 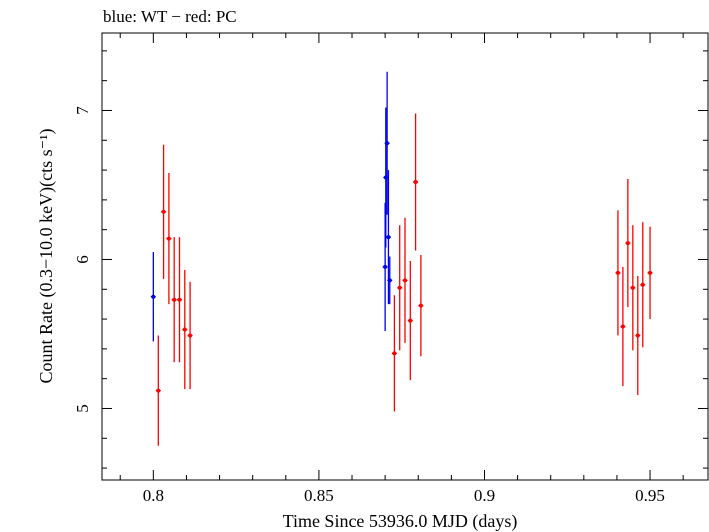 What do you see at coordinates (153, 495) in the screenshot?
I see `x-tick-label: 0.8` at bounding box center [153, 495].